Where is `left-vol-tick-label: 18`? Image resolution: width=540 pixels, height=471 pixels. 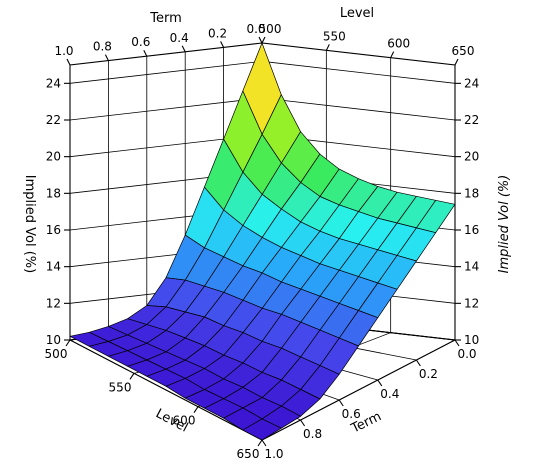 left-vol-tick-label: 18 is located at coordinates (53, 193).